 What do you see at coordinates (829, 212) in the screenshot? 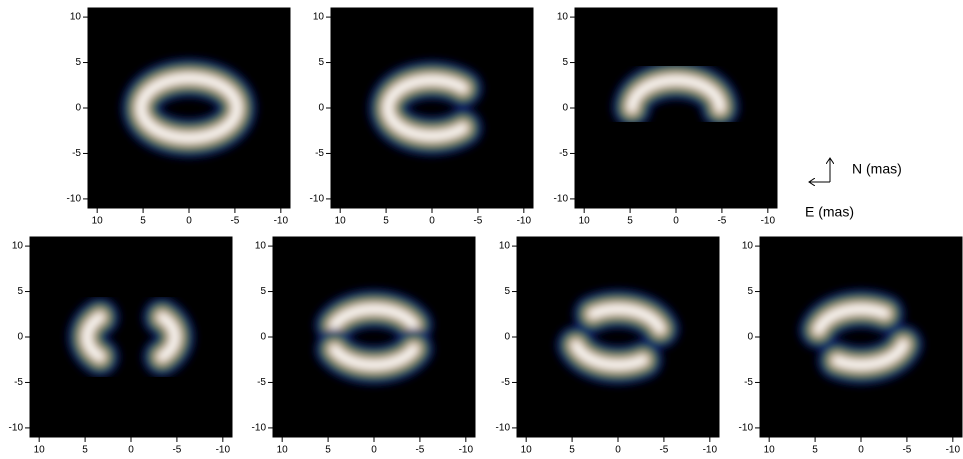
I see `east-label: E (mas)` at bounding box center [829, 212].